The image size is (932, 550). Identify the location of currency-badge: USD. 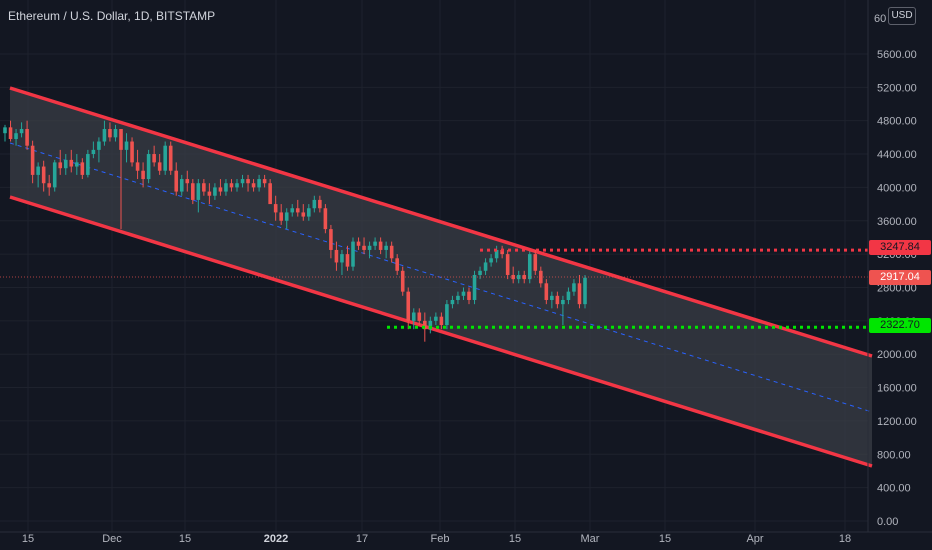
(902, 16).